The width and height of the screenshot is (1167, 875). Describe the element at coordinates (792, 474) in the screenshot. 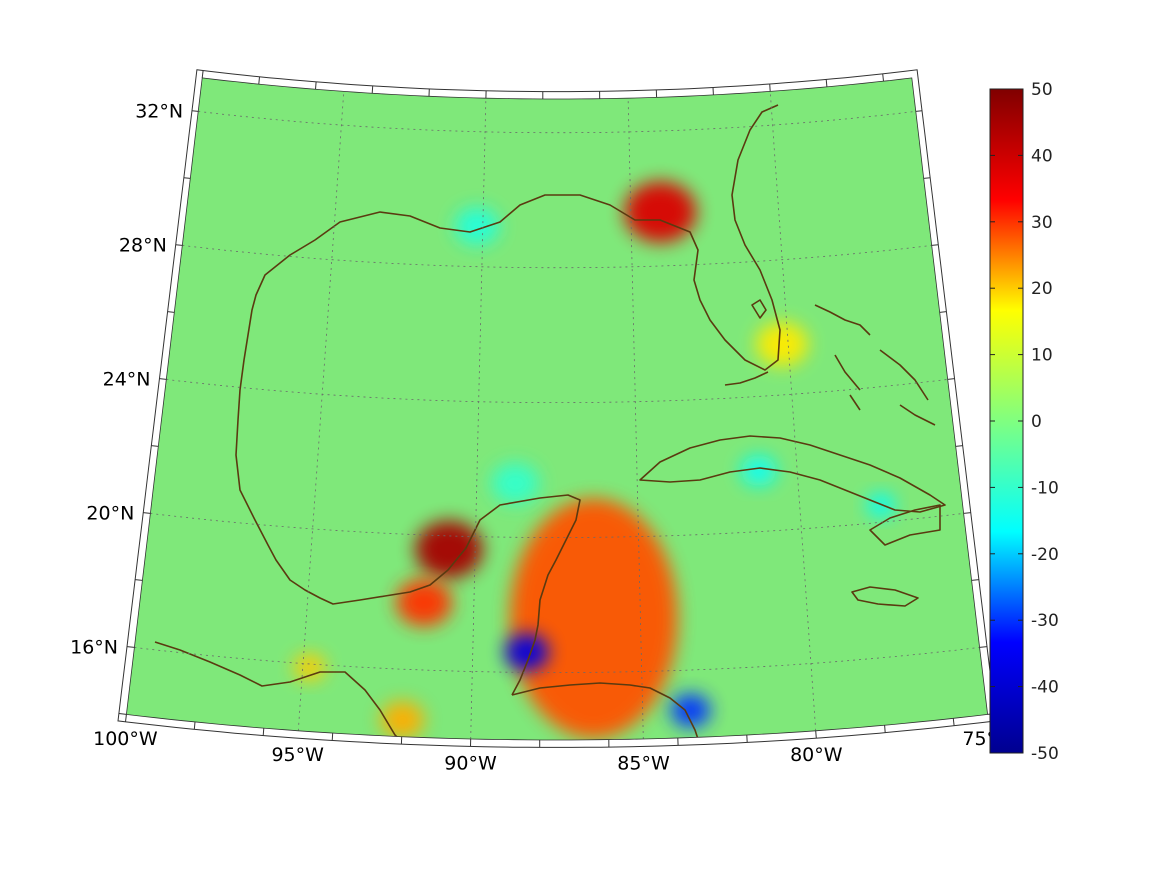

I see `coastline-cuba` at that location.